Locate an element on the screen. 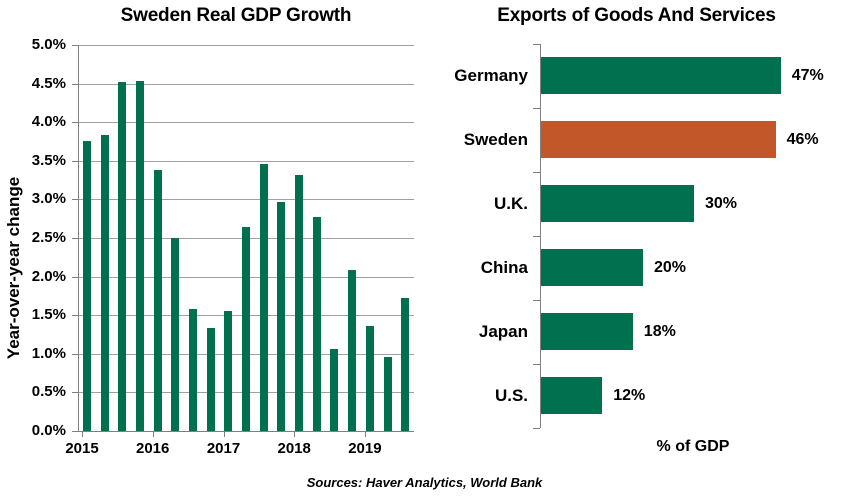 This screenshot has width=849, height=499. export-category-label: Japan is located at coordinates (503, 331).